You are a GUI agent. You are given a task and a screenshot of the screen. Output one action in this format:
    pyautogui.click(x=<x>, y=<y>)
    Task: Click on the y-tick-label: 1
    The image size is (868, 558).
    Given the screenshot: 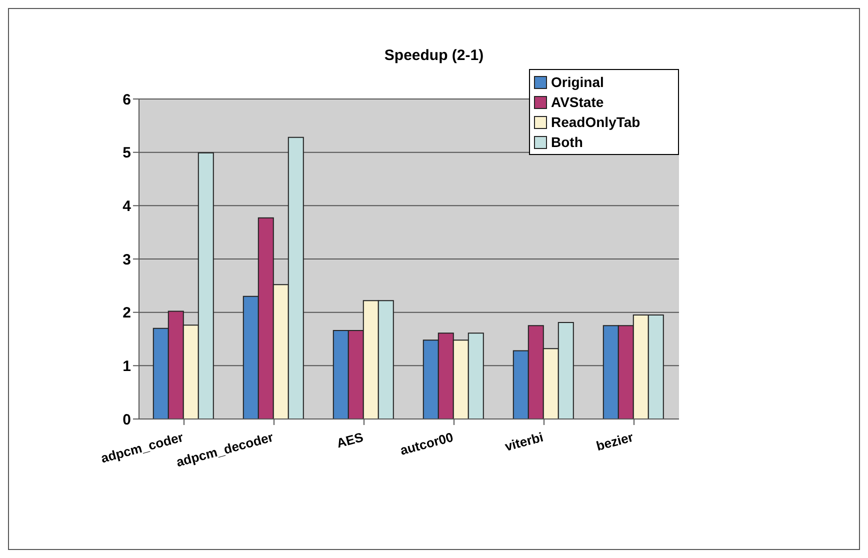 What is the action you would take?
    pyautogui.click(x=126, y=366)
    